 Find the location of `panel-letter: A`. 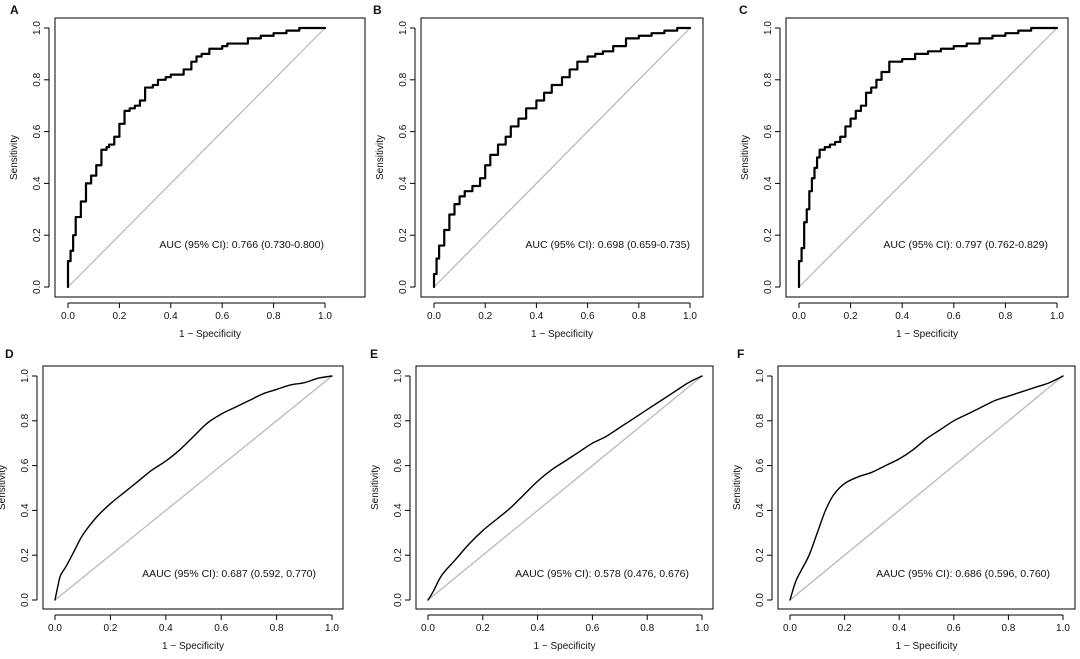

panel-letter: A is located at coordinates (14, 10).